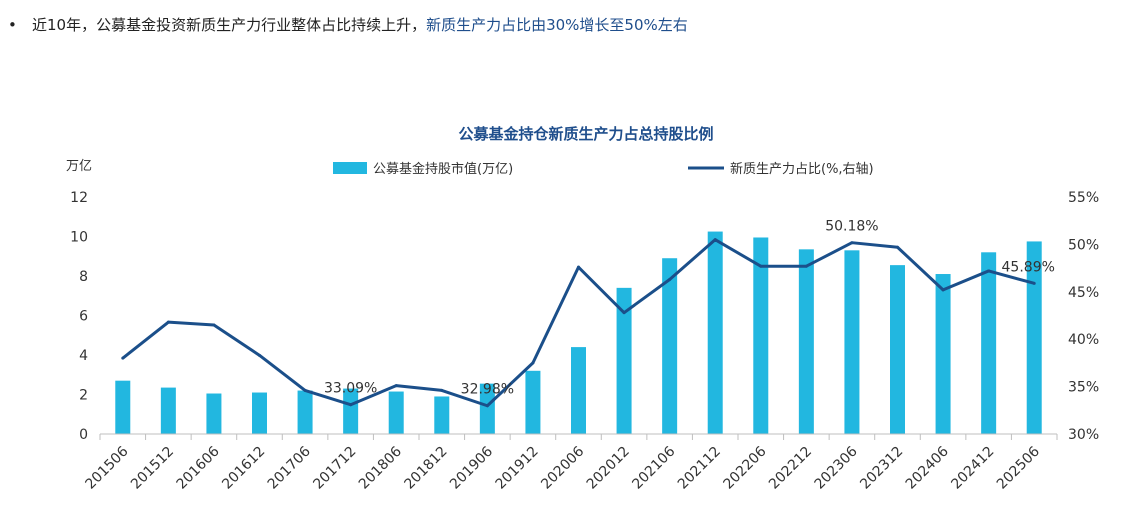 This screenshot has height=526, width=1133. I want to click on x-tick-label: 202406, so click(927, 467).